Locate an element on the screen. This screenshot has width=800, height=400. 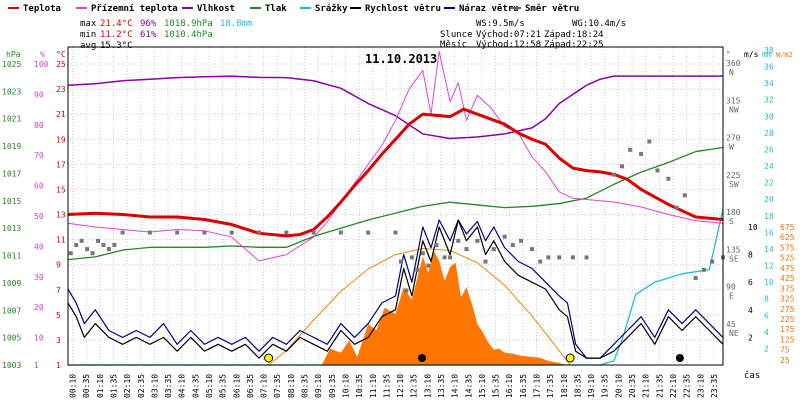
rain-tick-9: 20 is located at coordinates (769, 199).